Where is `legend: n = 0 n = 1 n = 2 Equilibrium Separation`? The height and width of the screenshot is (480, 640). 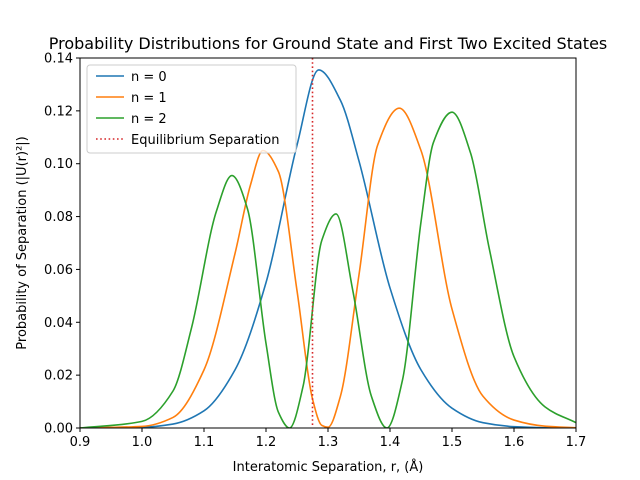 legend: n = 0 n = 1 n = 2 Equilibrium Separation is located at coordinates (191, 109).